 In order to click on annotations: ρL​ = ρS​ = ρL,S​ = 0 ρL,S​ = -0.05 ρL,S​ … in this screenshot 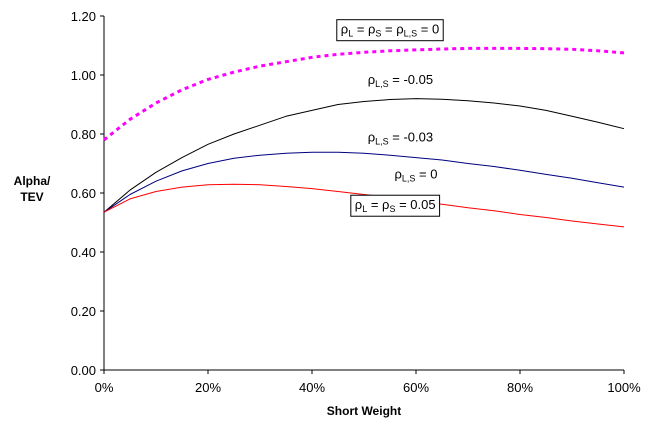, I will do `click(390, 118)`.